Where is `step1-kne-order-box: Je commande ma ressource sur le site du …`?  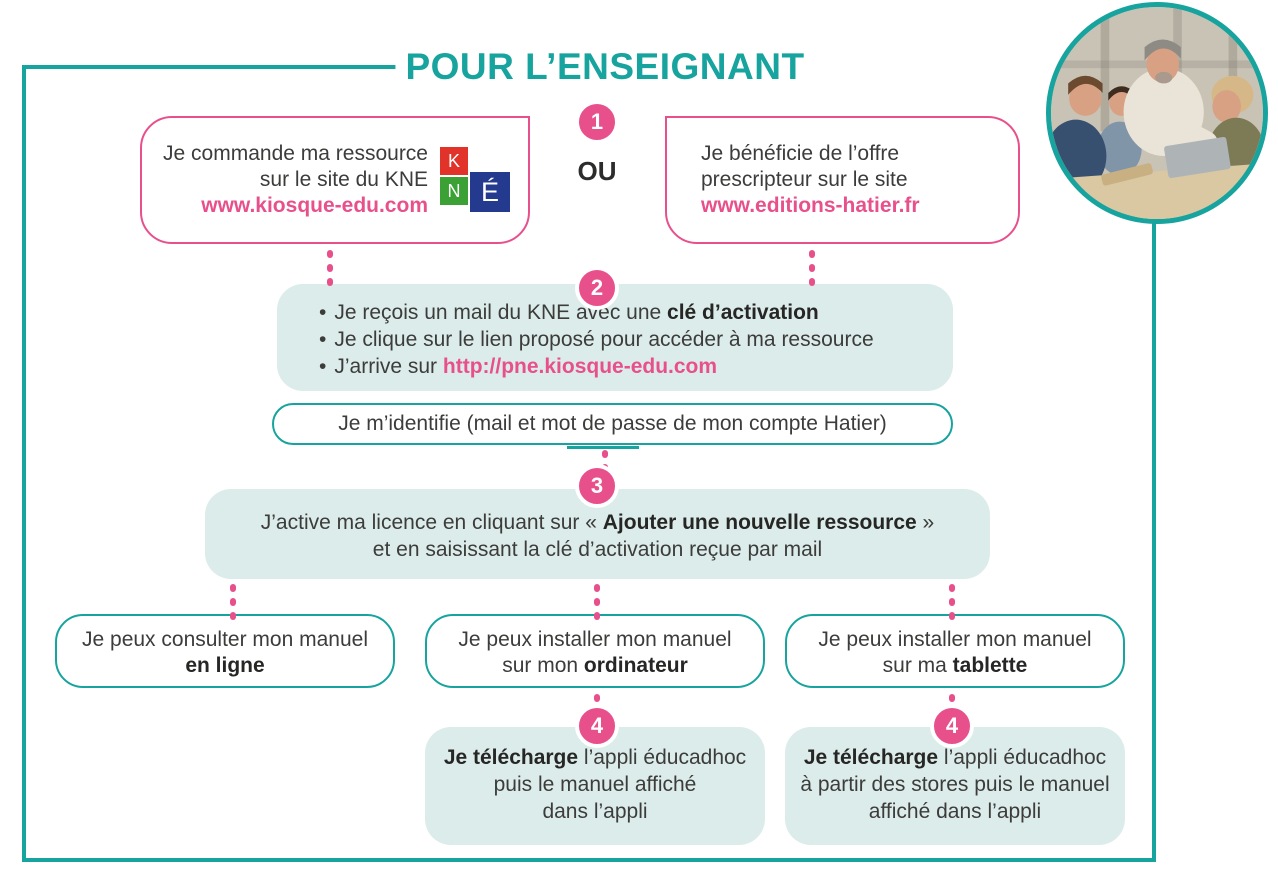 step1-kne-order-box: Je commande ma ressource sur le site du … is located at coordinates (335, 180).